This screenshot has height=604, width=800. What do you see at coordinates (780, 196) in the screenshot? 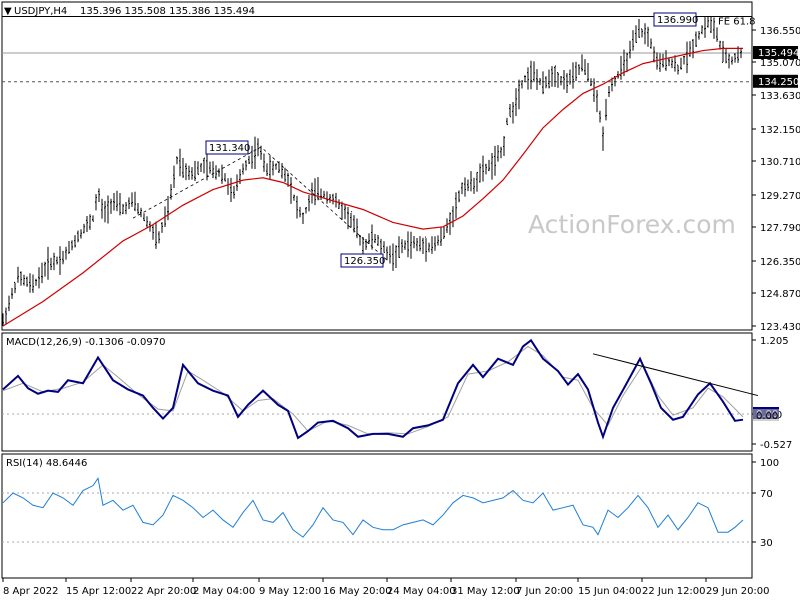
I see `price-tick-label: 129.270` at bounding box center [780, 196].